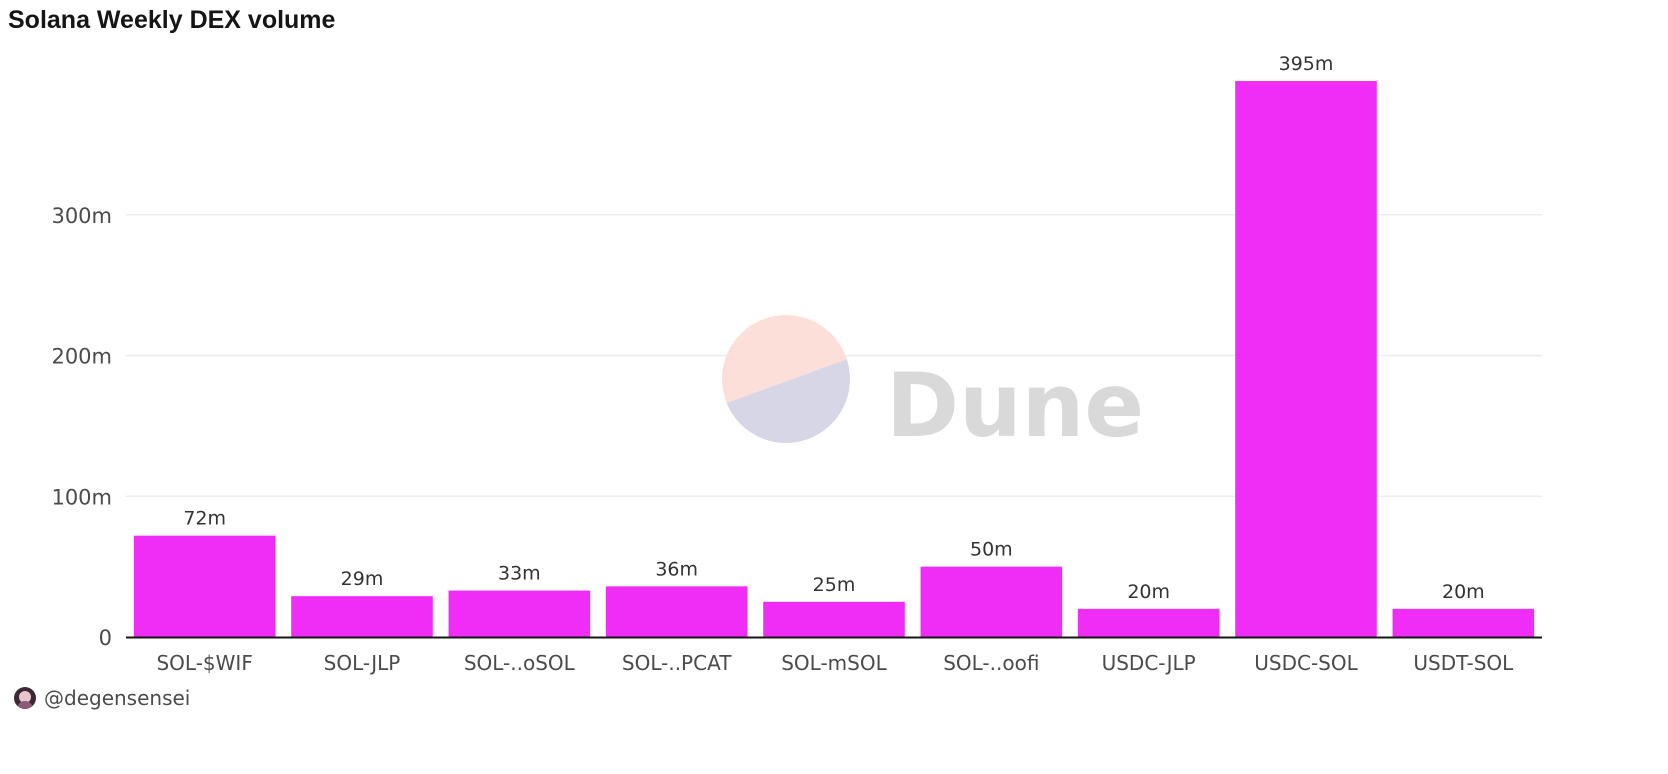 The height and width of the screenshot is (774, 1668). I want to click on bar-sol-oofi, so click(991, 601).